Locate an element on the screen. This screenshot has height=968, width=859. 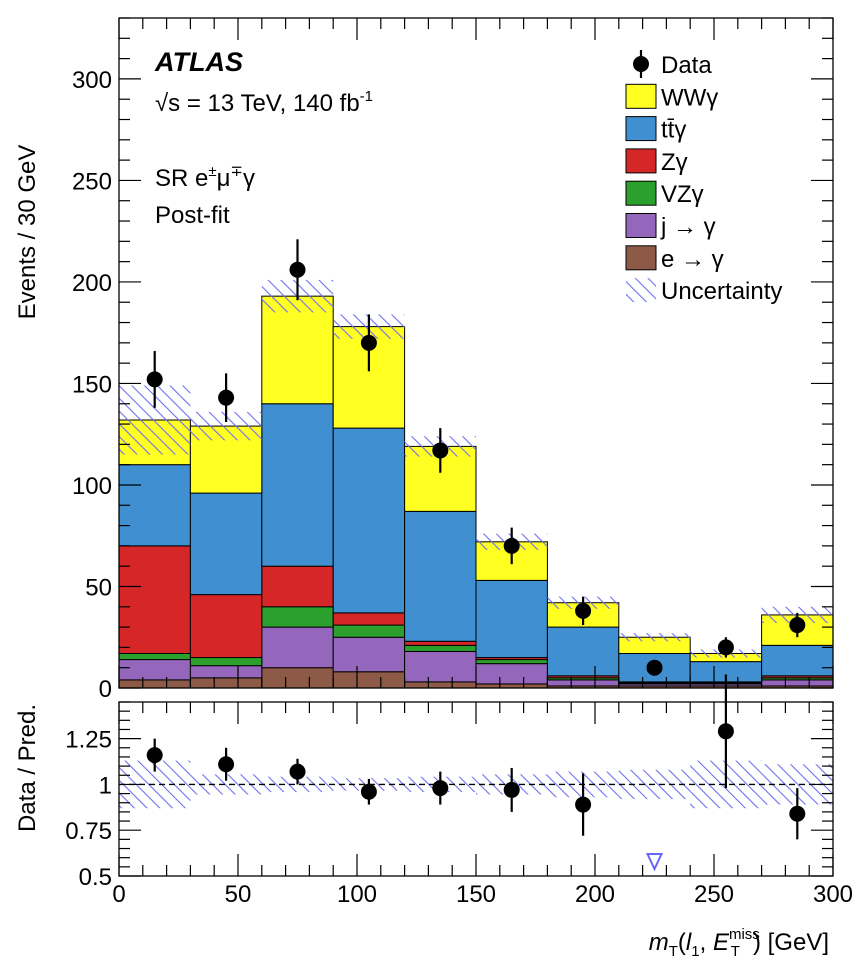
y-tick-label-6: 300 is located at coordinates (92, 80).